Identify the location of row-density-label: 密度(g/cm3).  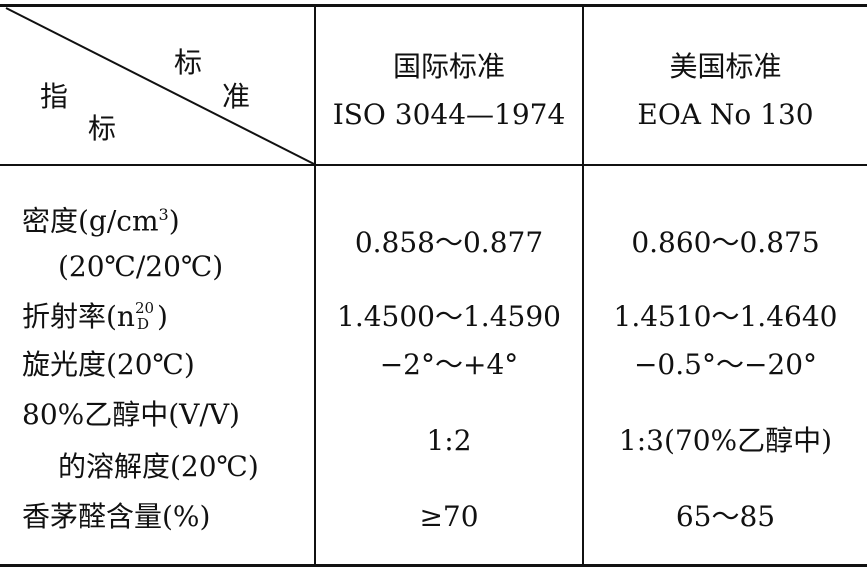
(101, 221).